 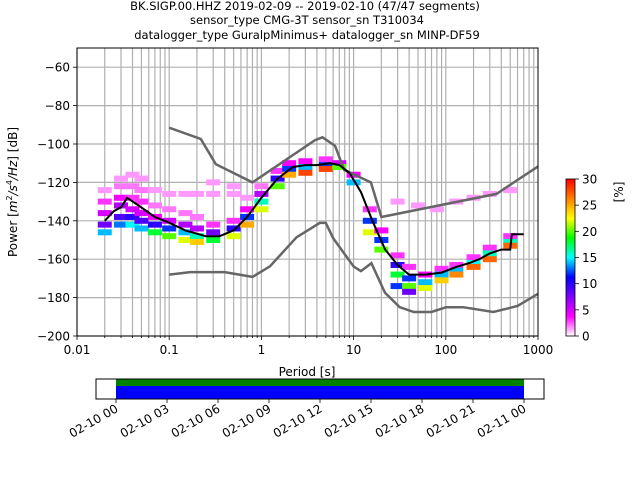 What do you see at coordinates (502, 420) in the screenshot?
I see `timeline-tick-label: 02-11 00` at bounding box center [502, 420].